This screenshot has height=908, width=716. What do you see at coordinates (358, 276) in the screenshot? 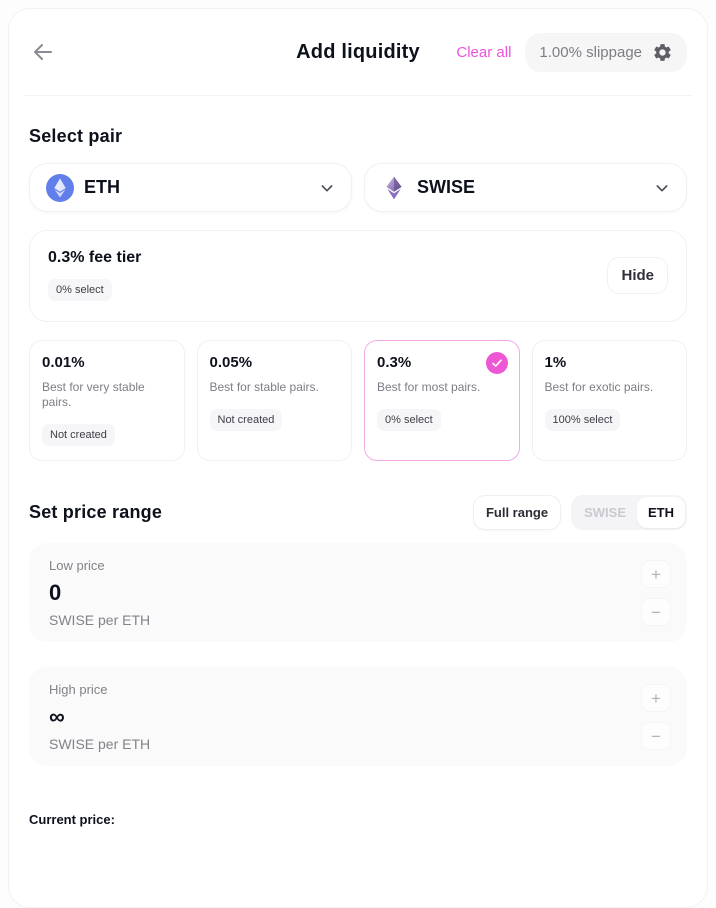
I see `fee-tier-box: 0.3% fee tier 0% select Hide` at bounding box center [358, 276].